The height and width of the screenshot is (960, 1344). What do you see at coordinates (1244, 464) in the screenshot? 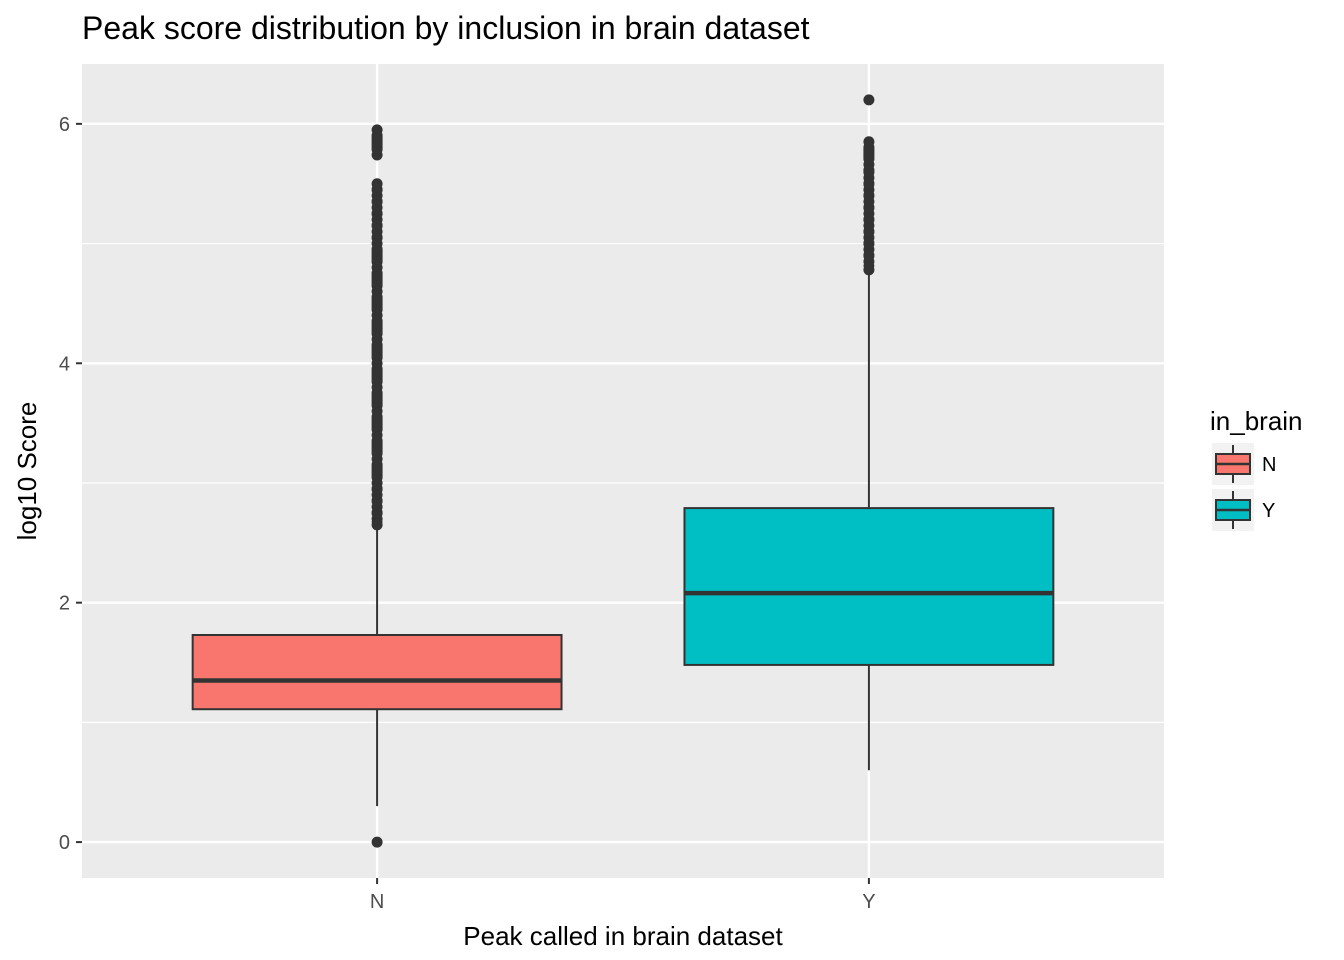
I see `legend-key-N: N` at bounding box center [1244, 464].